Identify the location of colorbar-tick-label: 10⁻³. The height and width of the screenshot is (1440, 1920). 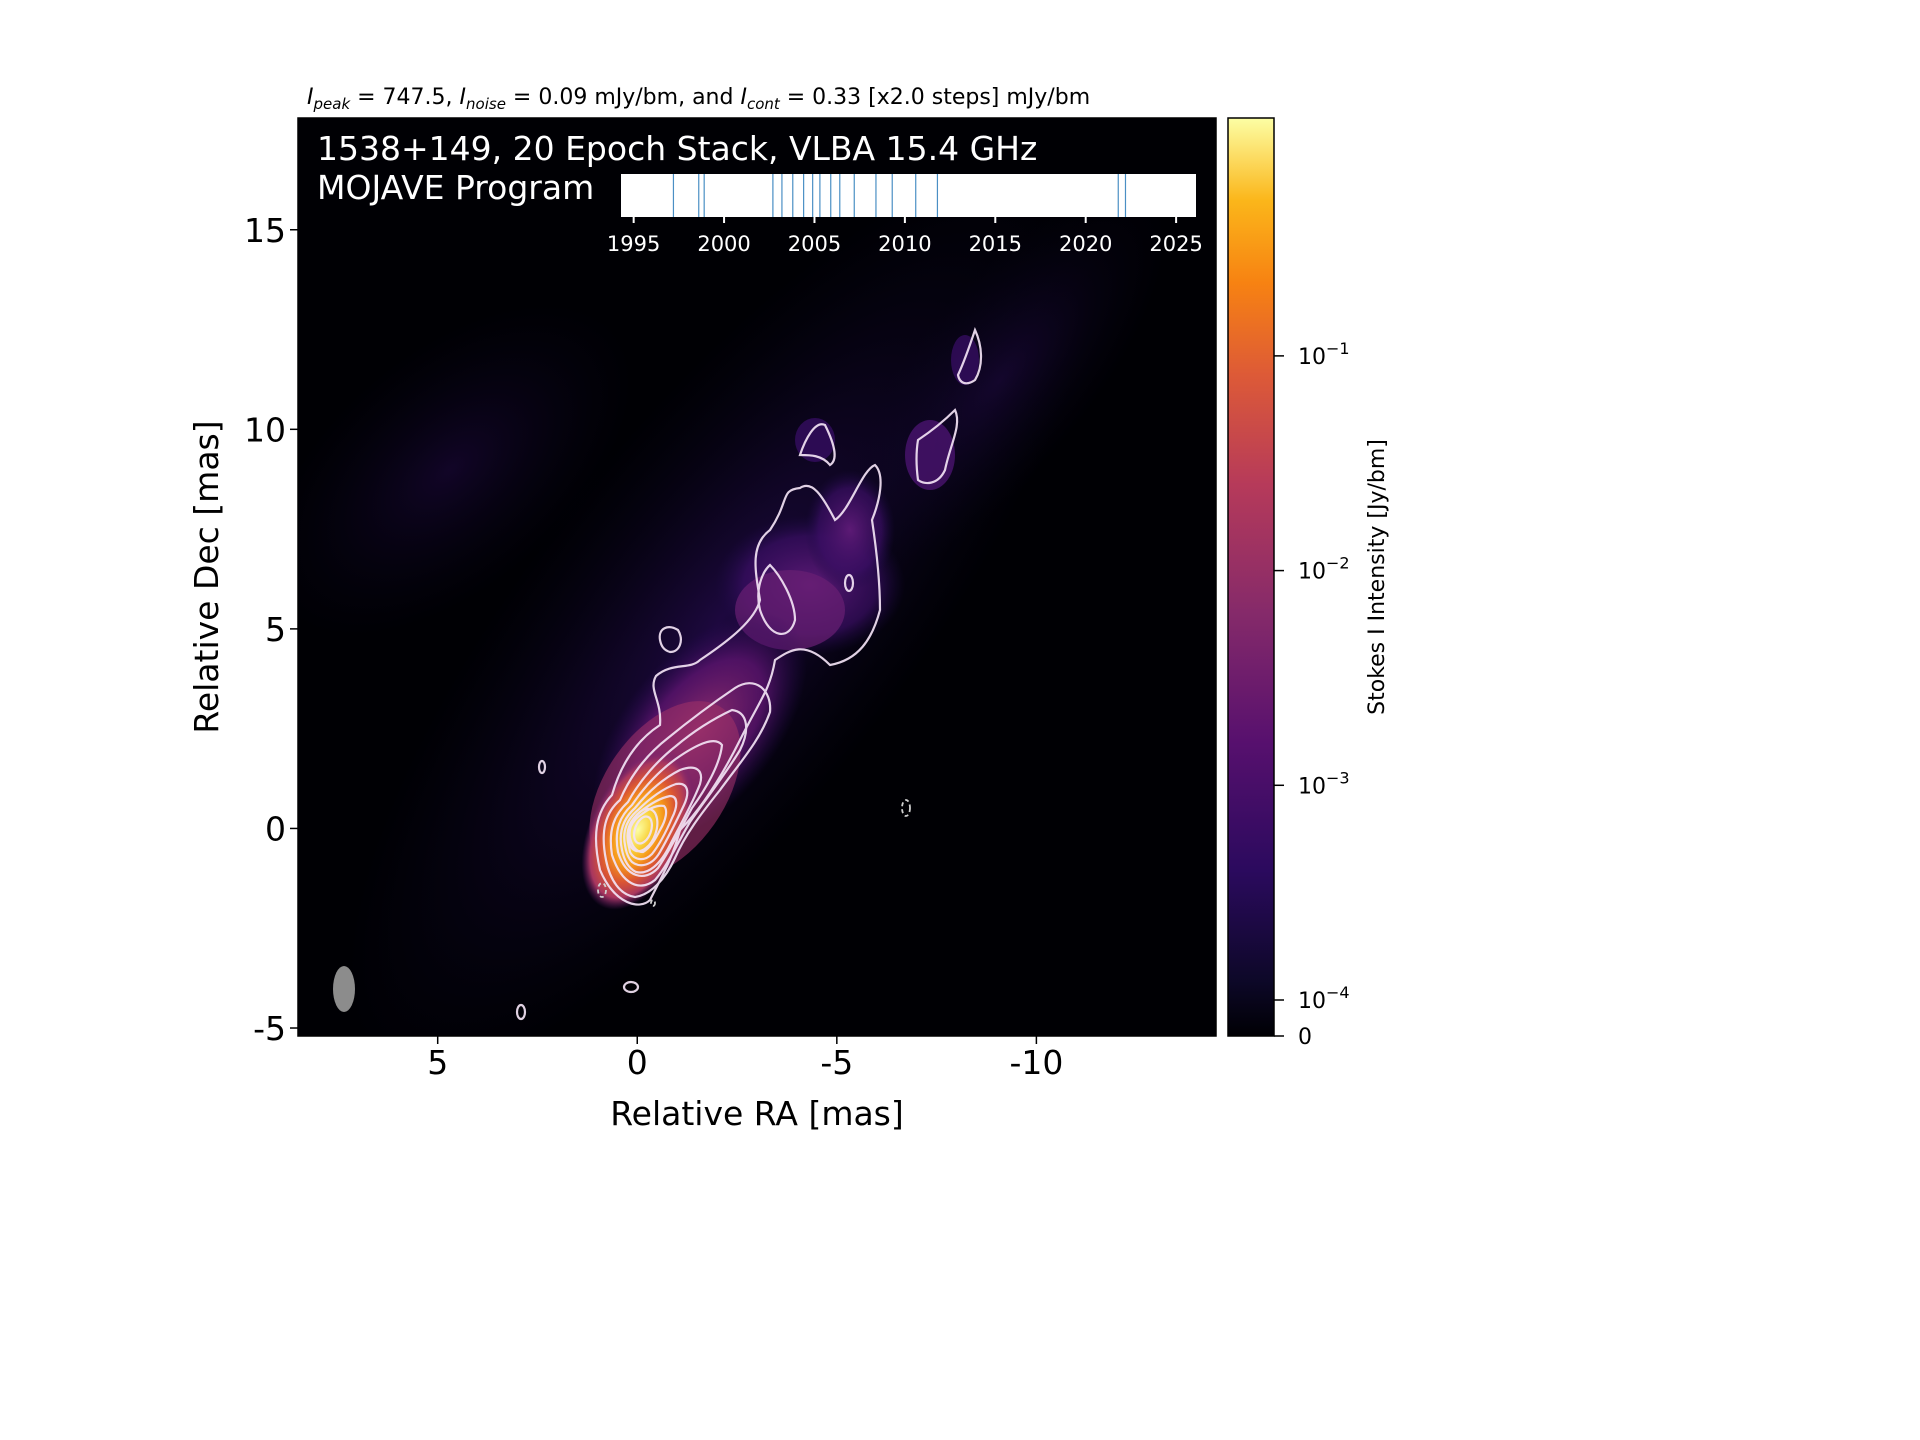
(1324, 783).